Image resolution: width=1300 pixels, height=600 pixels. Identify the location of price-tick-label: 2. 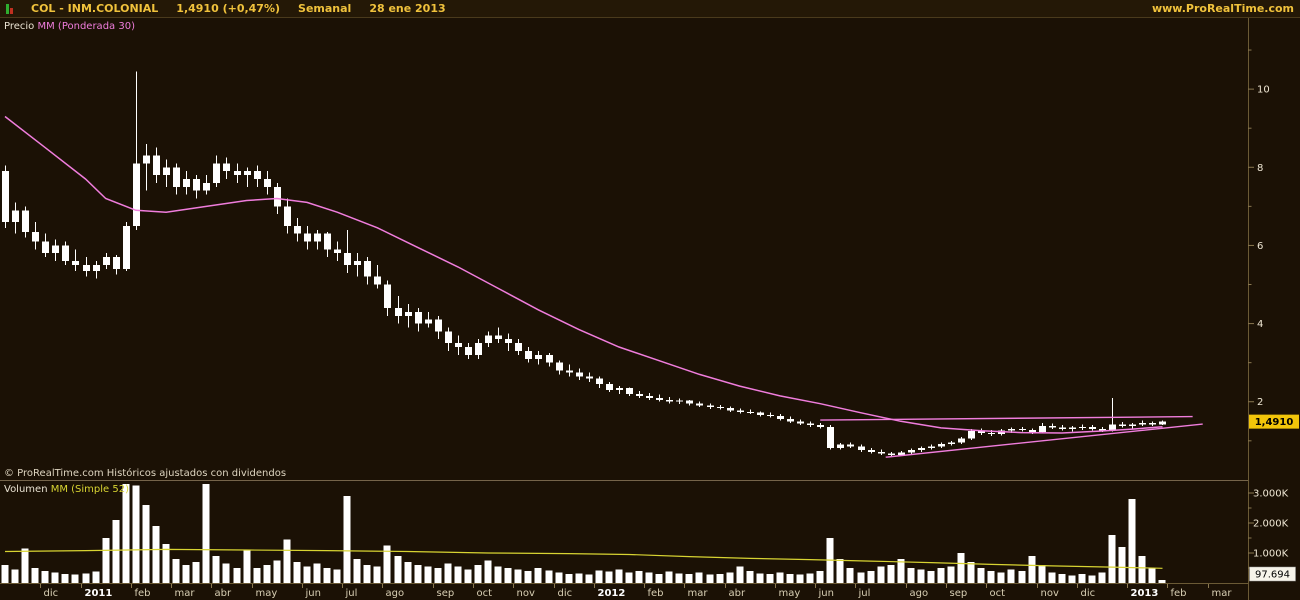
(1260, 402).